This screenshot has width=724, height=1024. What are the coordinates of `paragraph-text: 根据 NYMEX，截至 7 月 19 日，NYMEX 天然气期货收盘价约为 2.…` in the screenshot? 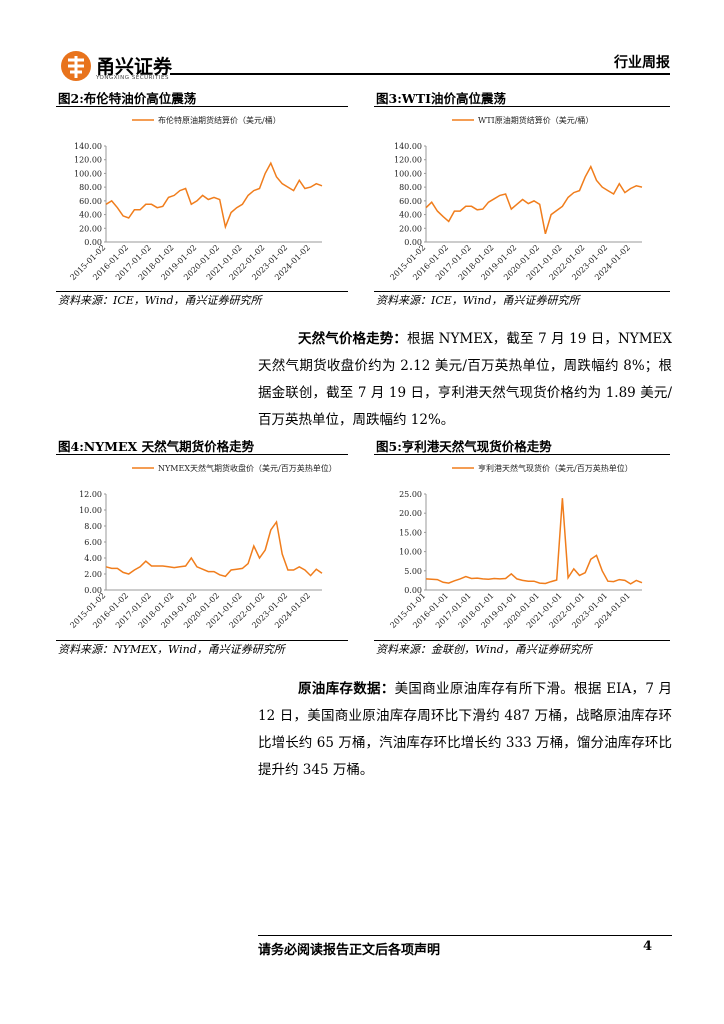 It's located at (465, 379).